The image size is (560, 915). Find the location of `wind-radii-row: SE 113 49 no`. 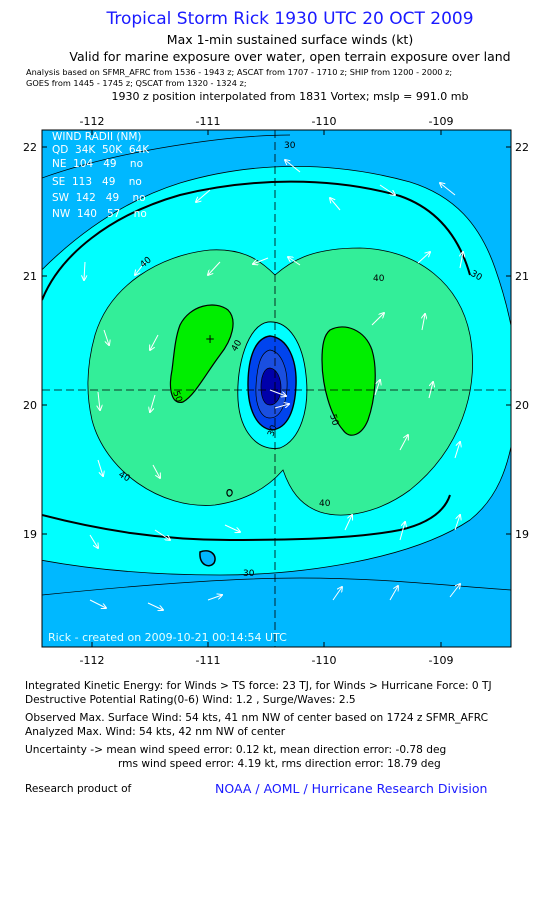

wind-radii-row: SE 113 49 no is located at coordinates (97, 182).